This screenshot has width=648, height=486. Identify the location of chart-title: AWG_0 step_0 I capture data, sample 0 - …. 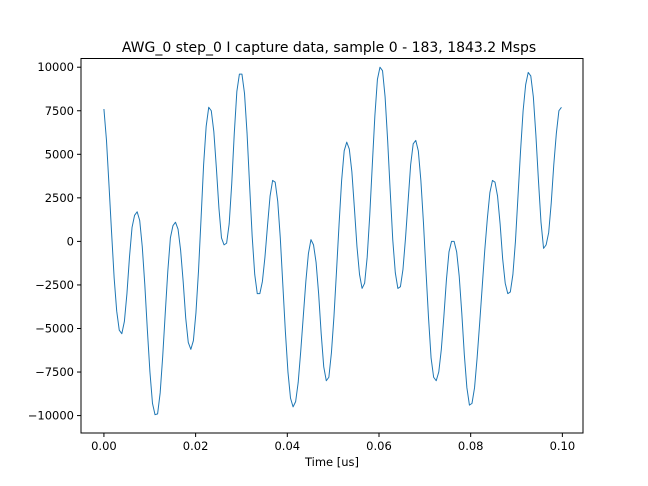
(329, 48).